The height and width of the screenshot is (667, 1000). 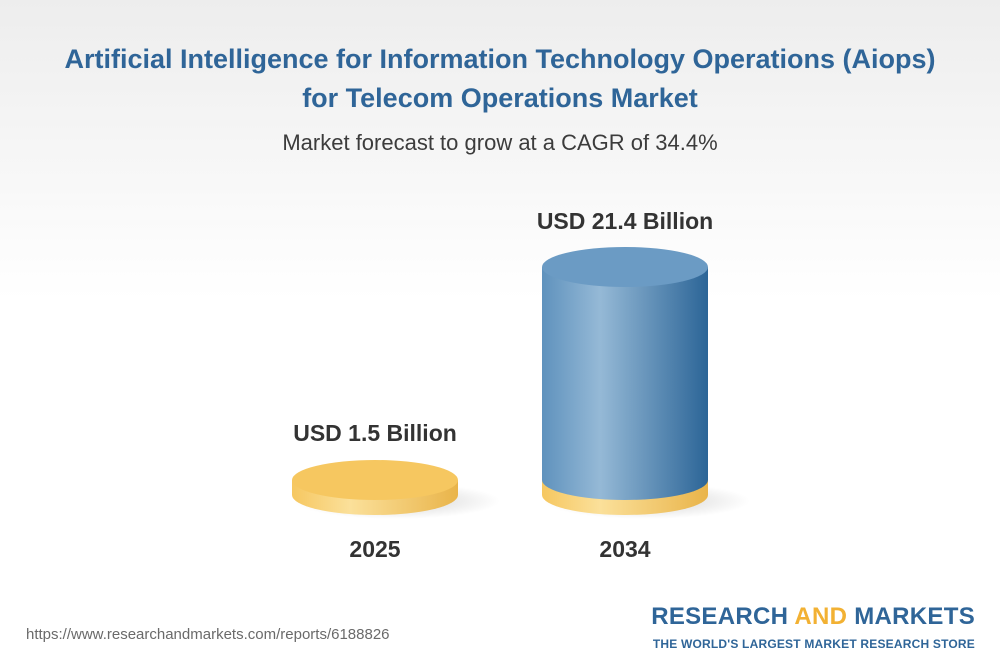 What do you see at coordinates (911, 616) in the screenshot?
I see `brand-name-part-3: MARKETS` at bounding box center [911, 616].